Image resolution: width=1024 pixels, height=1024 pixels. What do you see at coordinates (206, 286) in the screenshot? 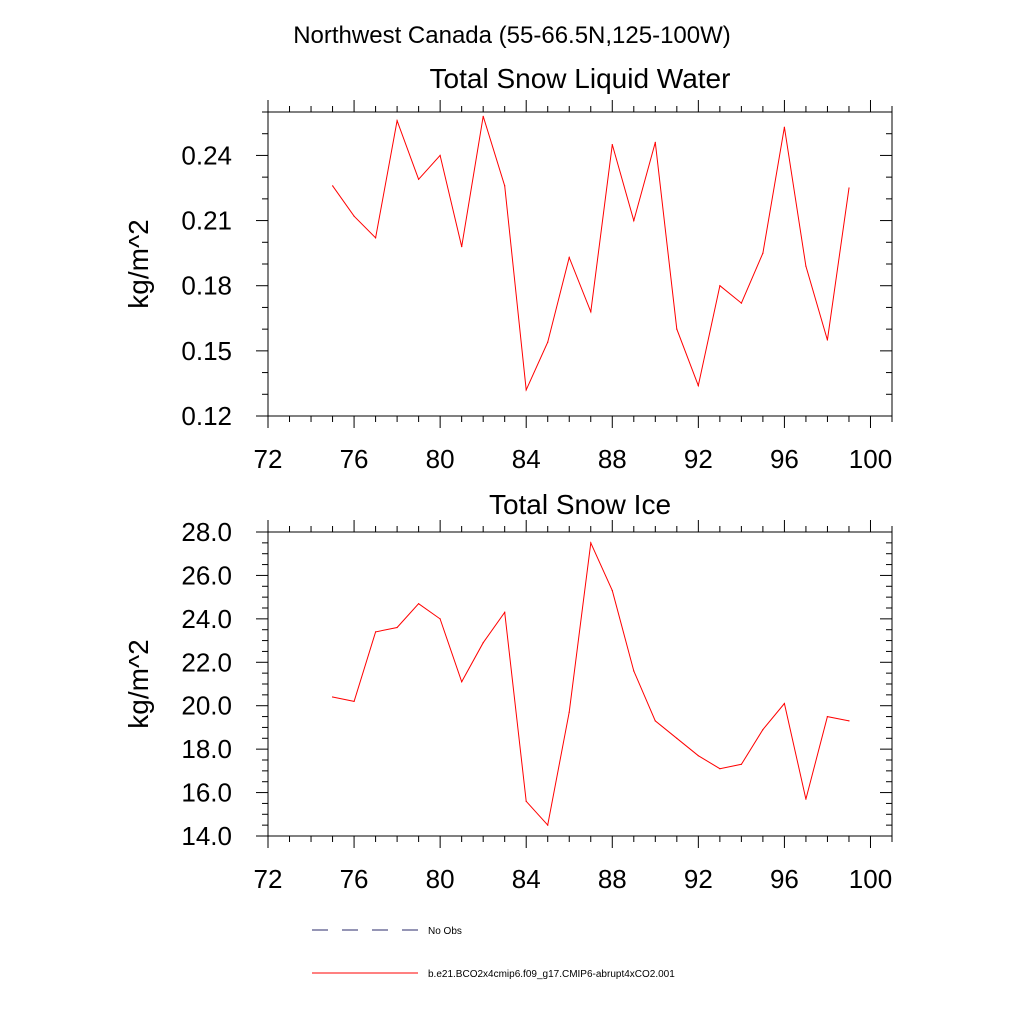
I see `y-tick-label: 0.18` at bounding box center [206, 286].